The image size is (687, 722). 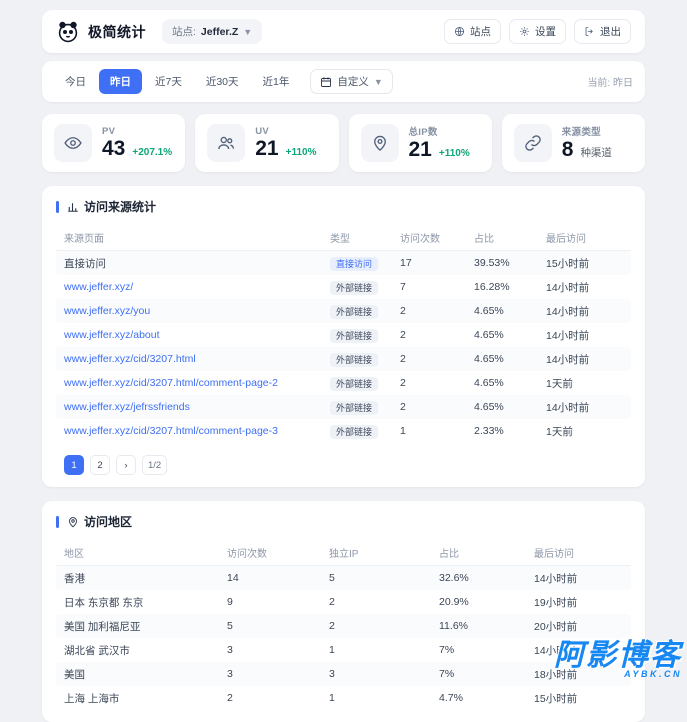 I want to click on visit-count: 9, so click(x=230, y=602).